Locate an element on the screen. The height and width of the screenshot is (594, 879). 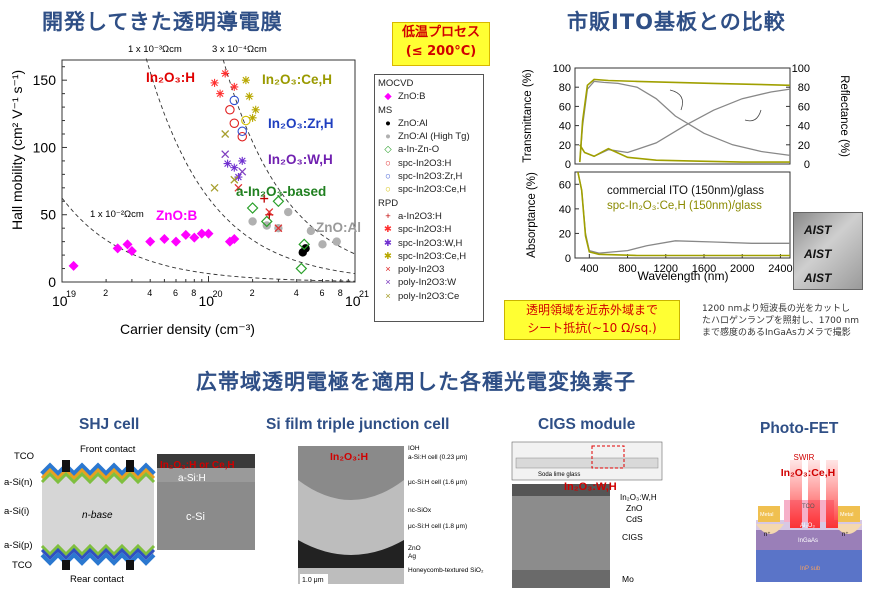
camera-note-line: まで感度のあるInGaAsカメラで撮影 is located at coordinates (776, 333).